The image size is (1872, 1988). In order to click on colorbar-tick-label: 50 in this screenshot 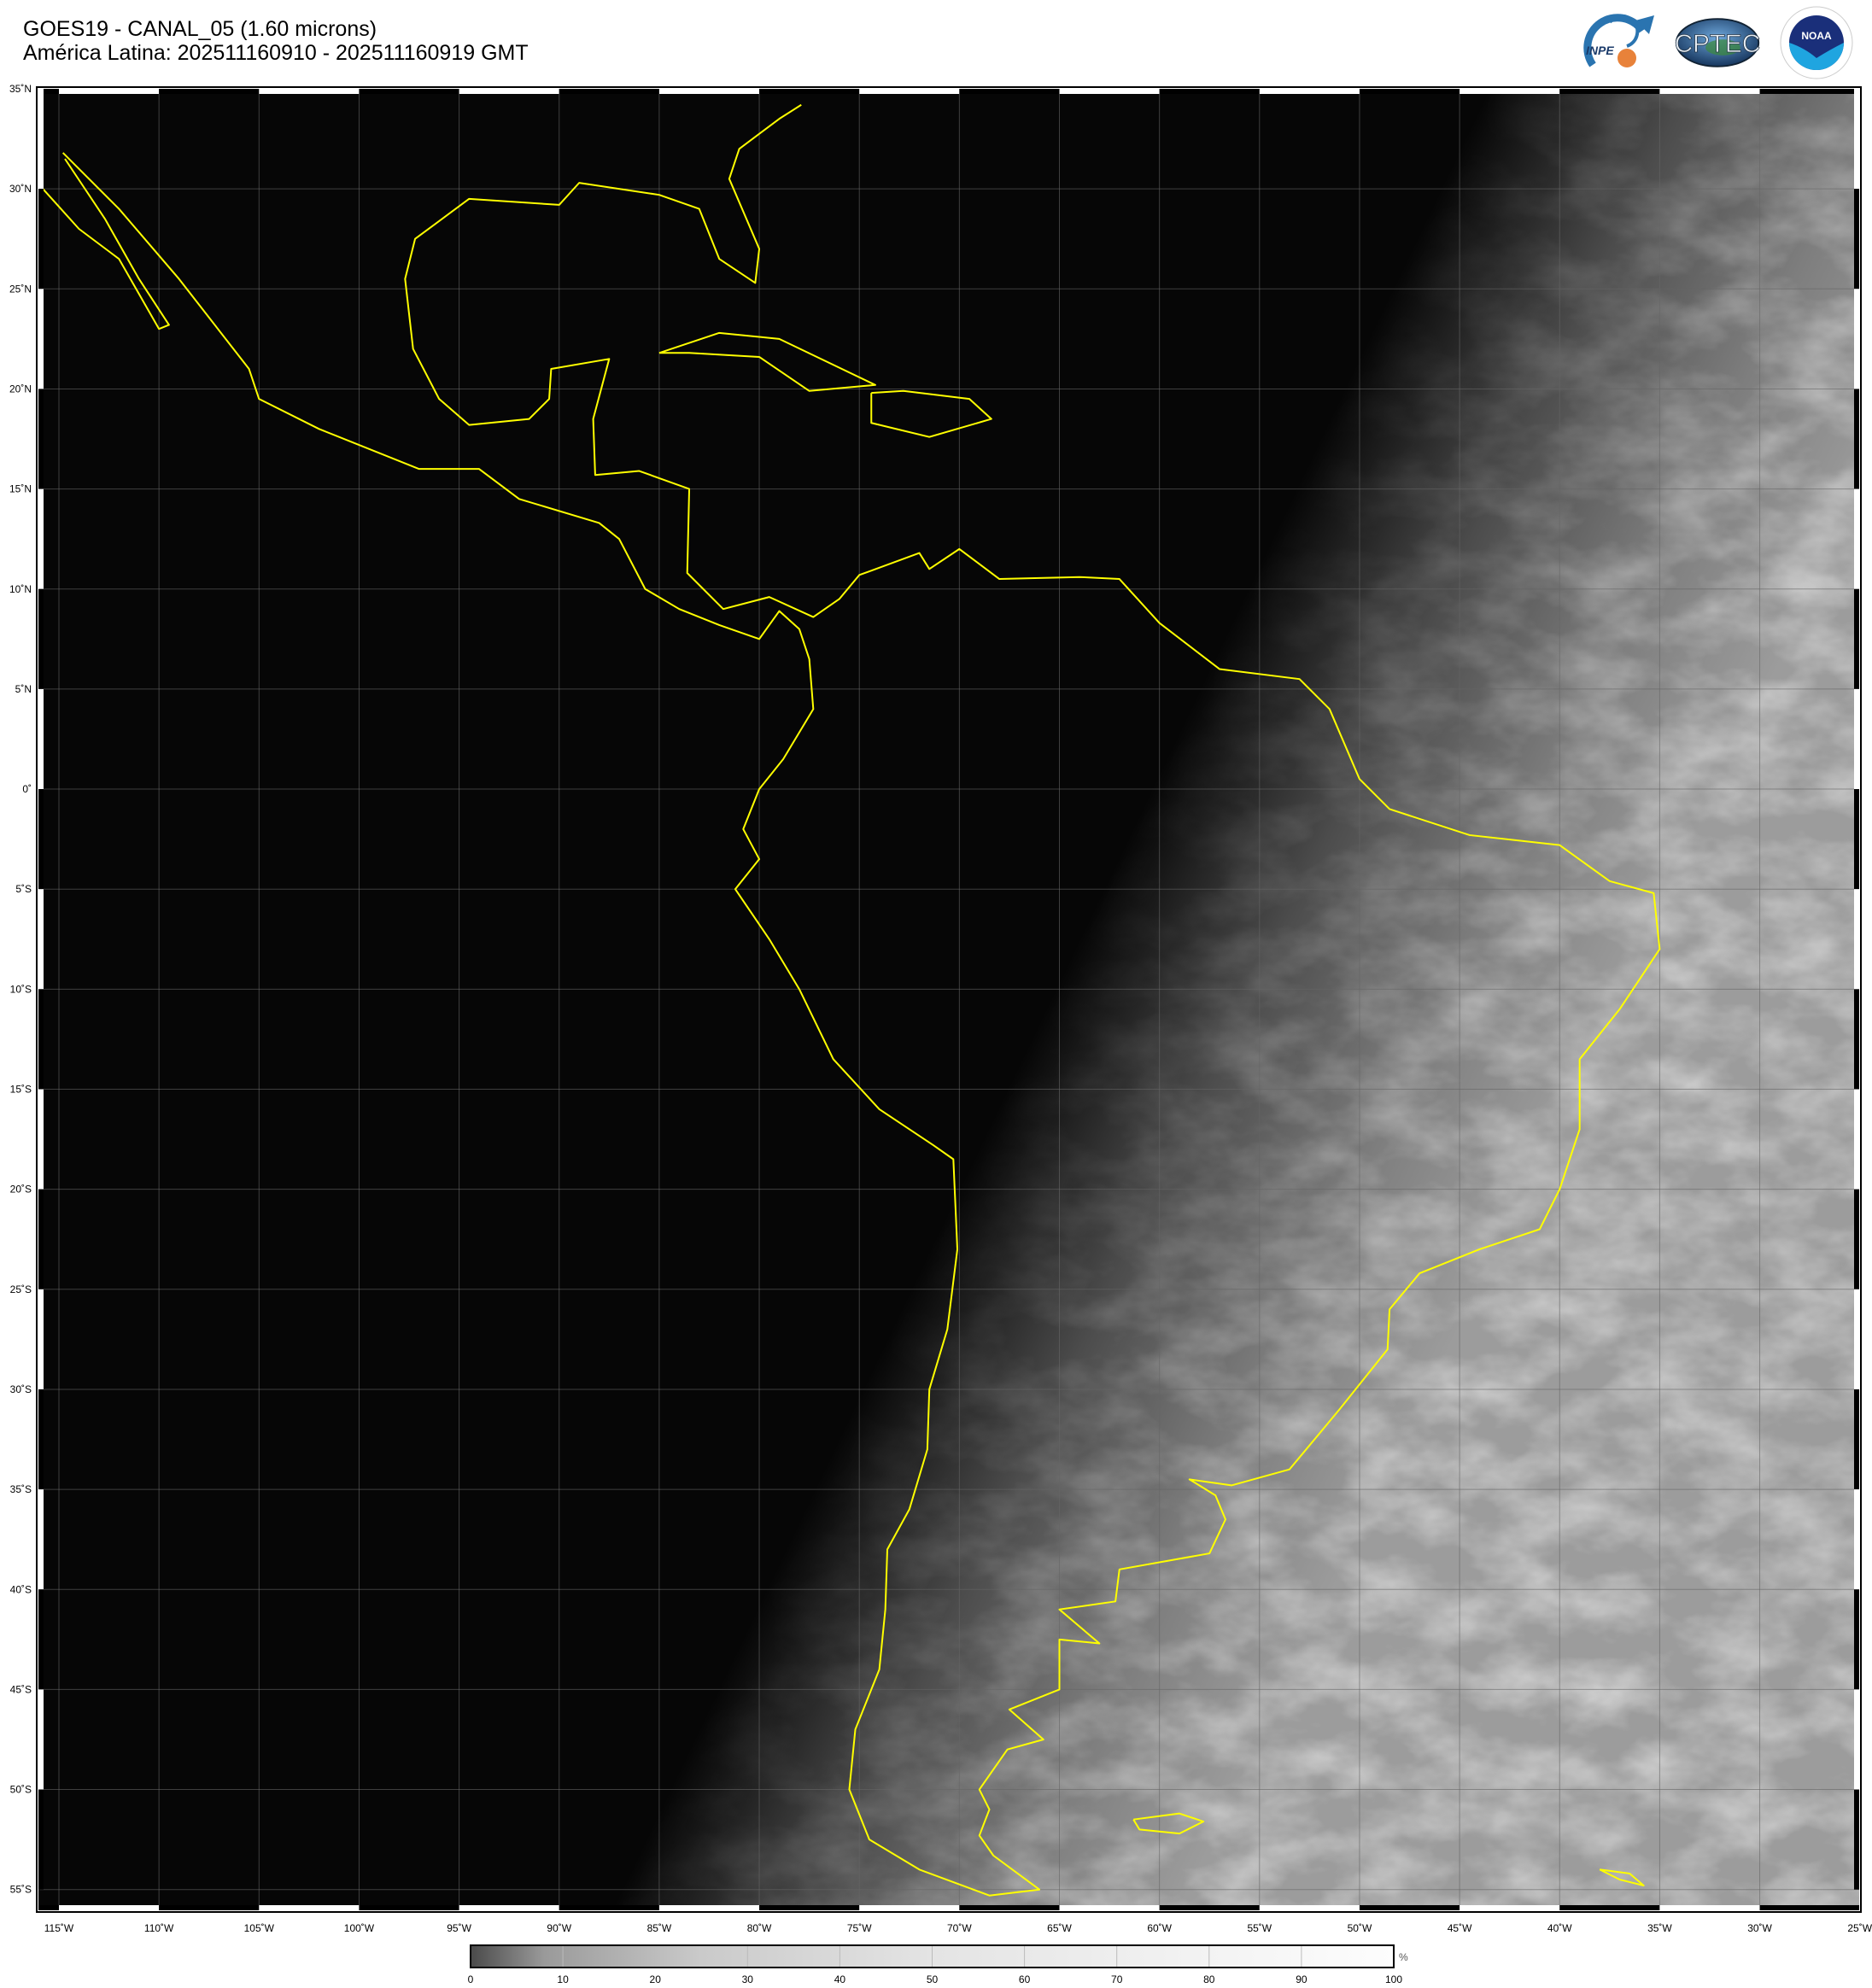, I will do `click(933, 1979)`.